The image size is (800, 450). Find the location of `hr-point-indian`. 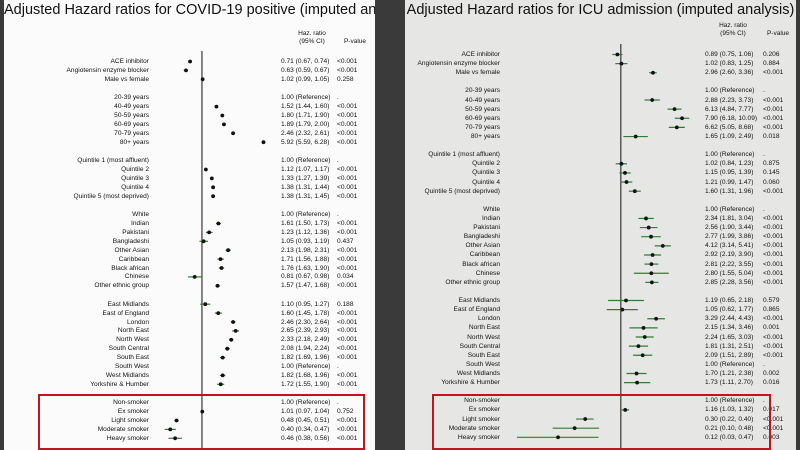

hr-point-indian is located at coordinates (646, 218).